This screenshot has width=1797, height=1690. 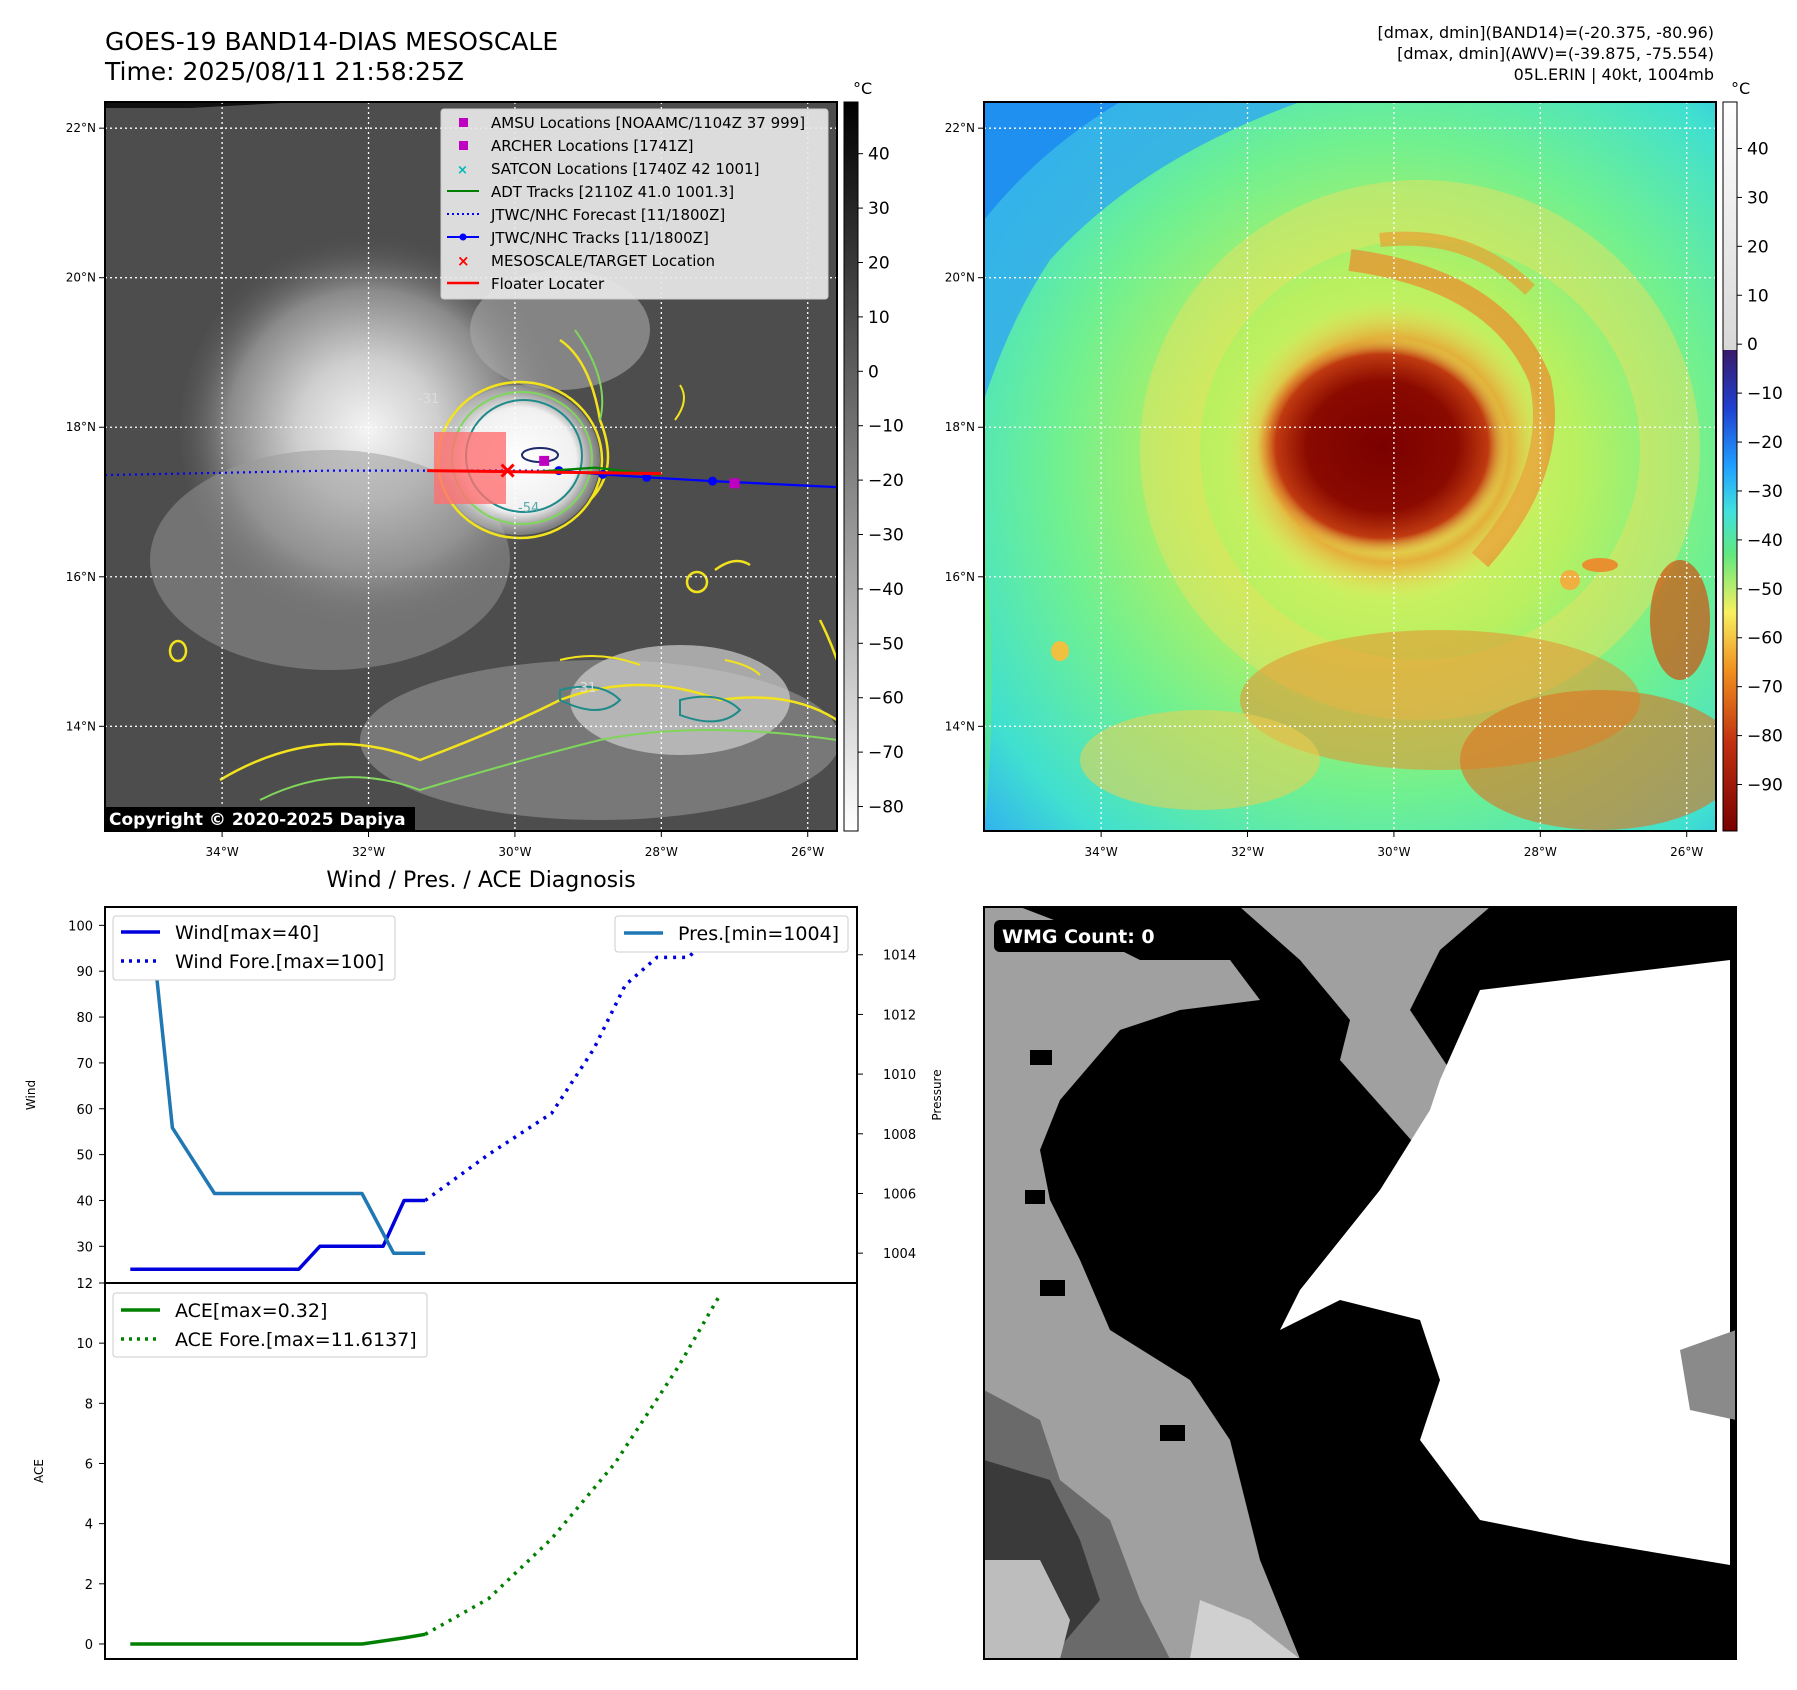 I want to click on legend-entry: Floater Locater, so click(x=548, y=284).